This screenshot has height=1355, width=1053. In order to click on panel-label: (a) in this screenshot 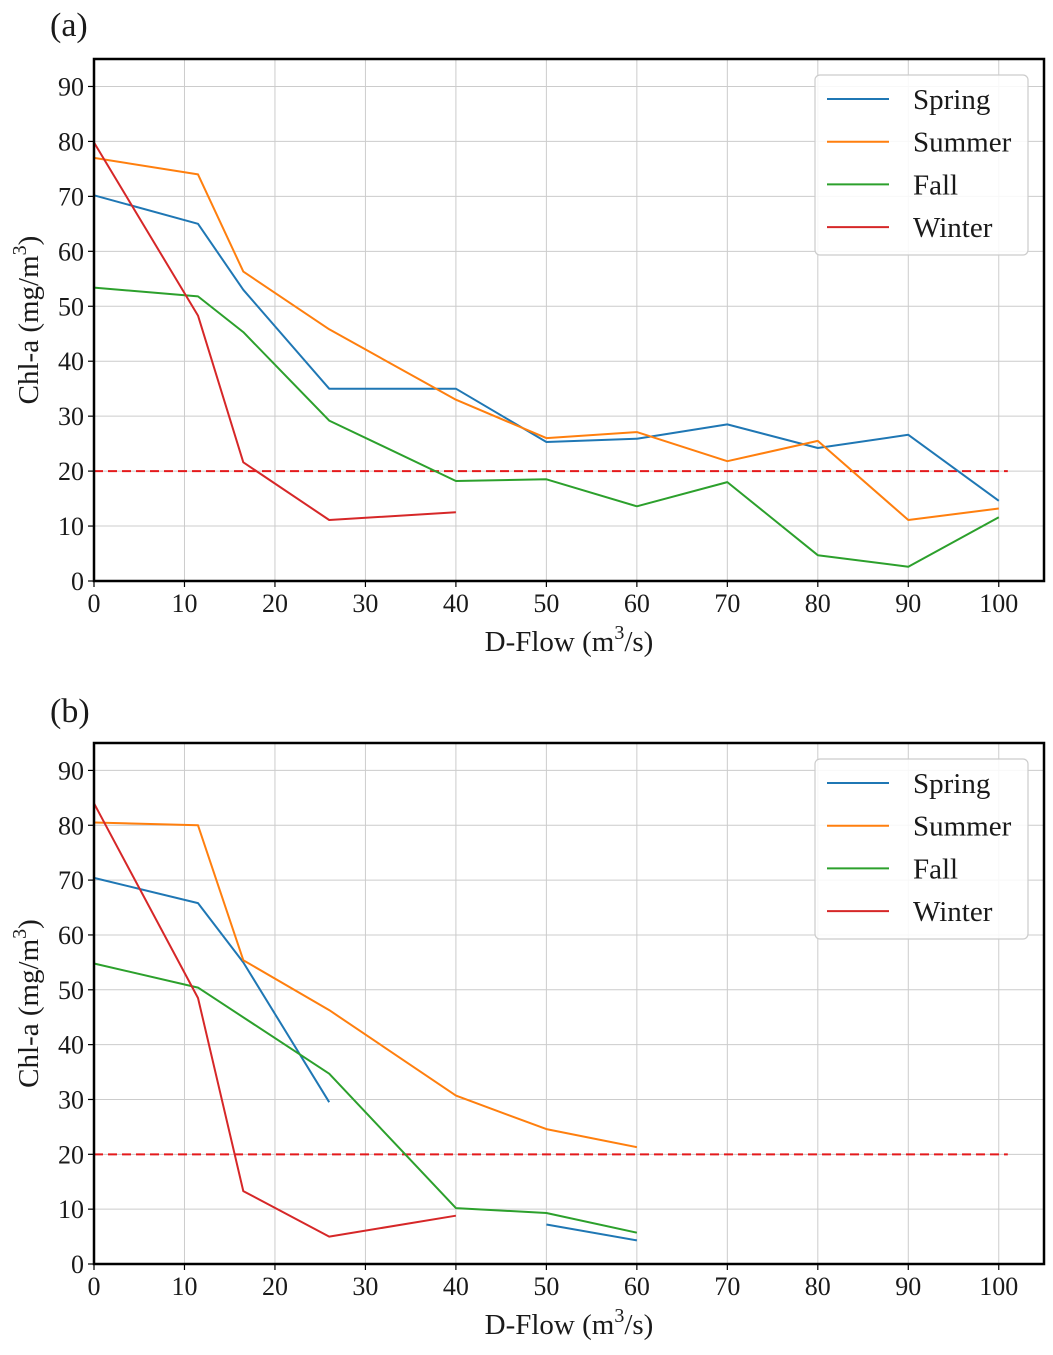, I will do `click(69, 25)`.